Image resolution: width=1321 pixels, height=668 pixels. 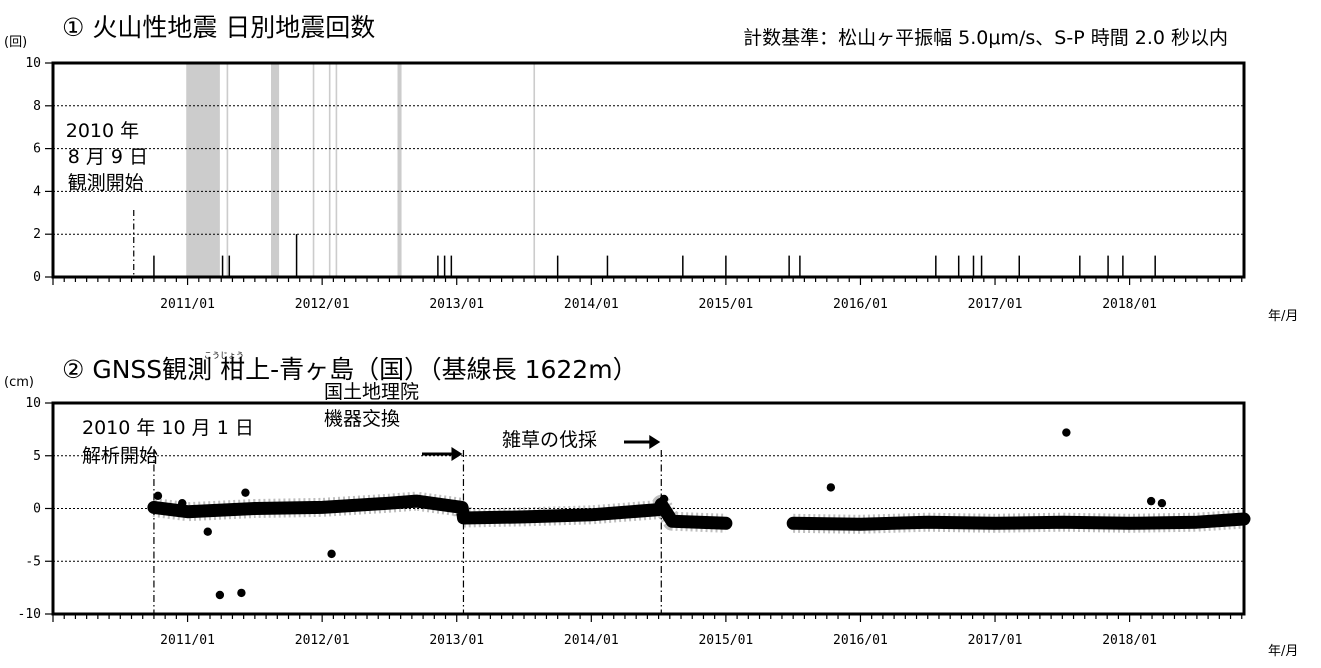 I want to click on panel2-data-cloud, so click(x=699, y=512).